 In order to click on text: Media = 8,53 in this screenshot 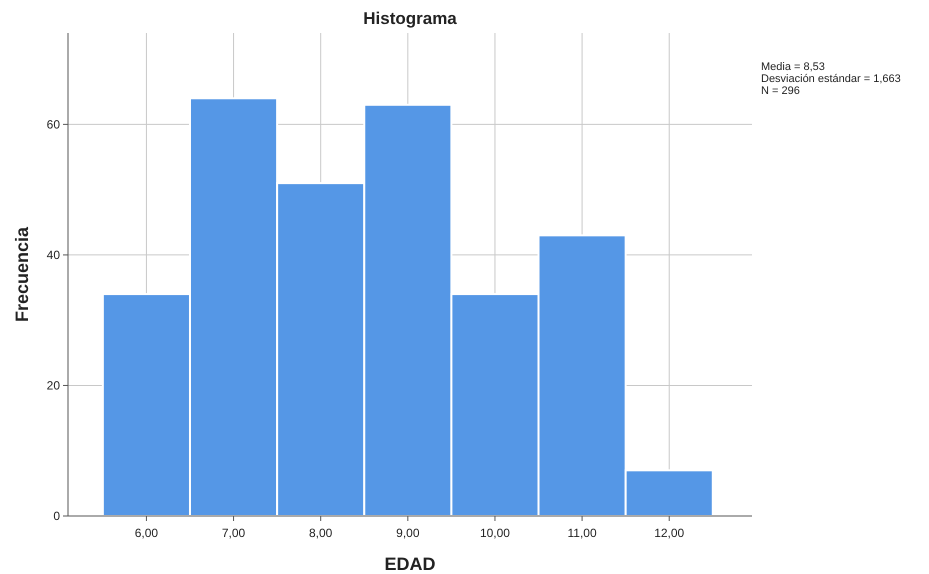, I will do `click(793, 67)`.